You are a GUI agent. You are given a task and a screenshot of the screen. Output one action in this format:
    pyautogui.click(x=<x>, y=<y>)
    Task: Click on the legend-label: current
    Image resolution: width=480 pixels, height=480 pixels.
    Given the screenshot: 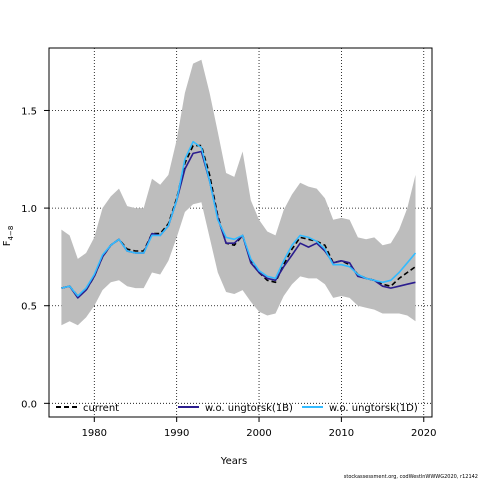 What is the action you would take?
    pyautogui.click(x=101, y=408)
    